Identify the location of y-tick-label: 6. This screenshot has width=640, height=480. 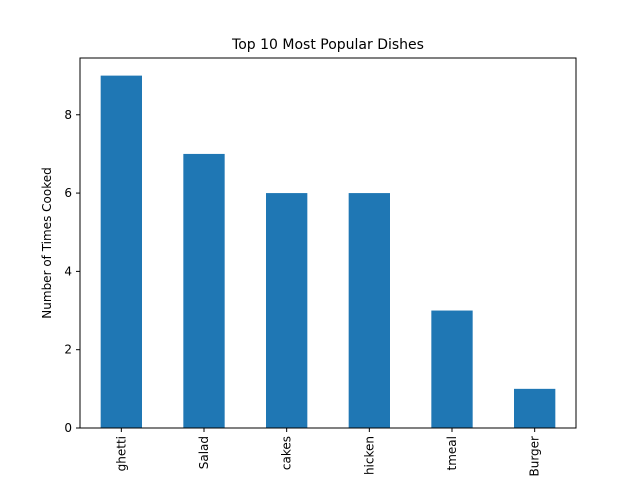
(68, 193).